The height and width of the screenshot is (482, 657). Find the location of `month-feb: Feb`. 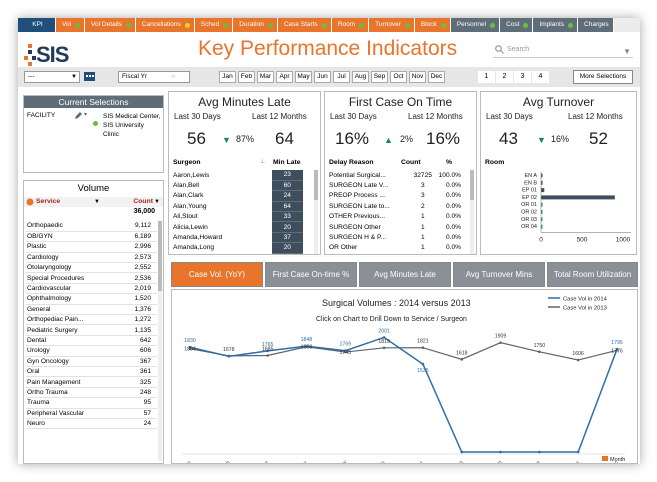

month-feb: Feb is located at coordinates (246, 77).